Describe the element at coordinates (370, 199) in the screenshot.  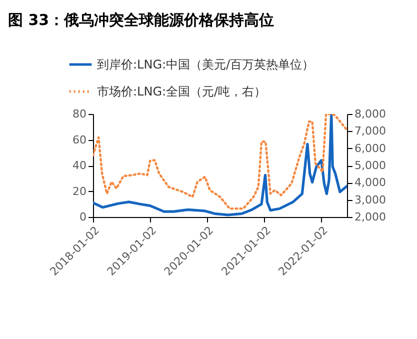
I see `y2-tick-label: 3,000` at that location.